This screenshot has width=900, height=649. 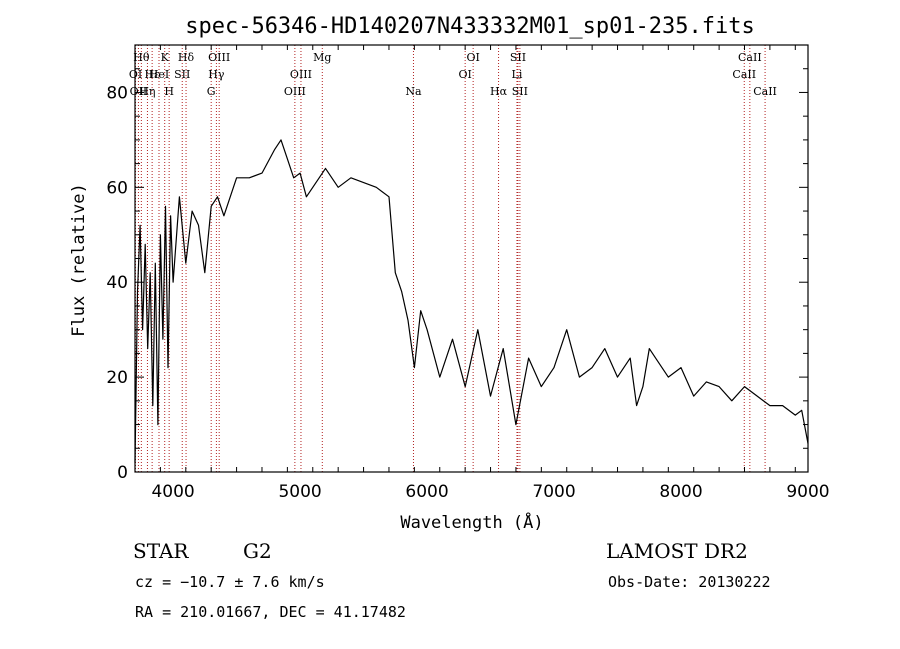 I want to click on line-label: Hα, so click(x=499, y=91).